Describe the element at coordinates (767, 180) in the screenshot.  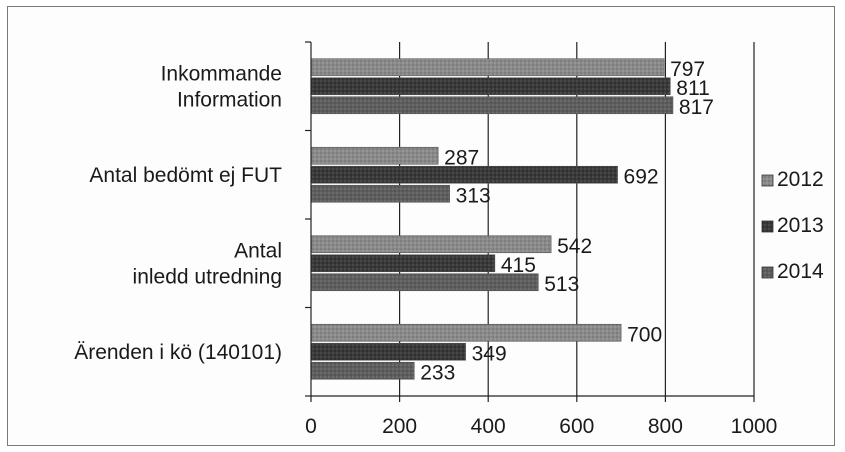
I see `legend-swatch-2012` at that location.